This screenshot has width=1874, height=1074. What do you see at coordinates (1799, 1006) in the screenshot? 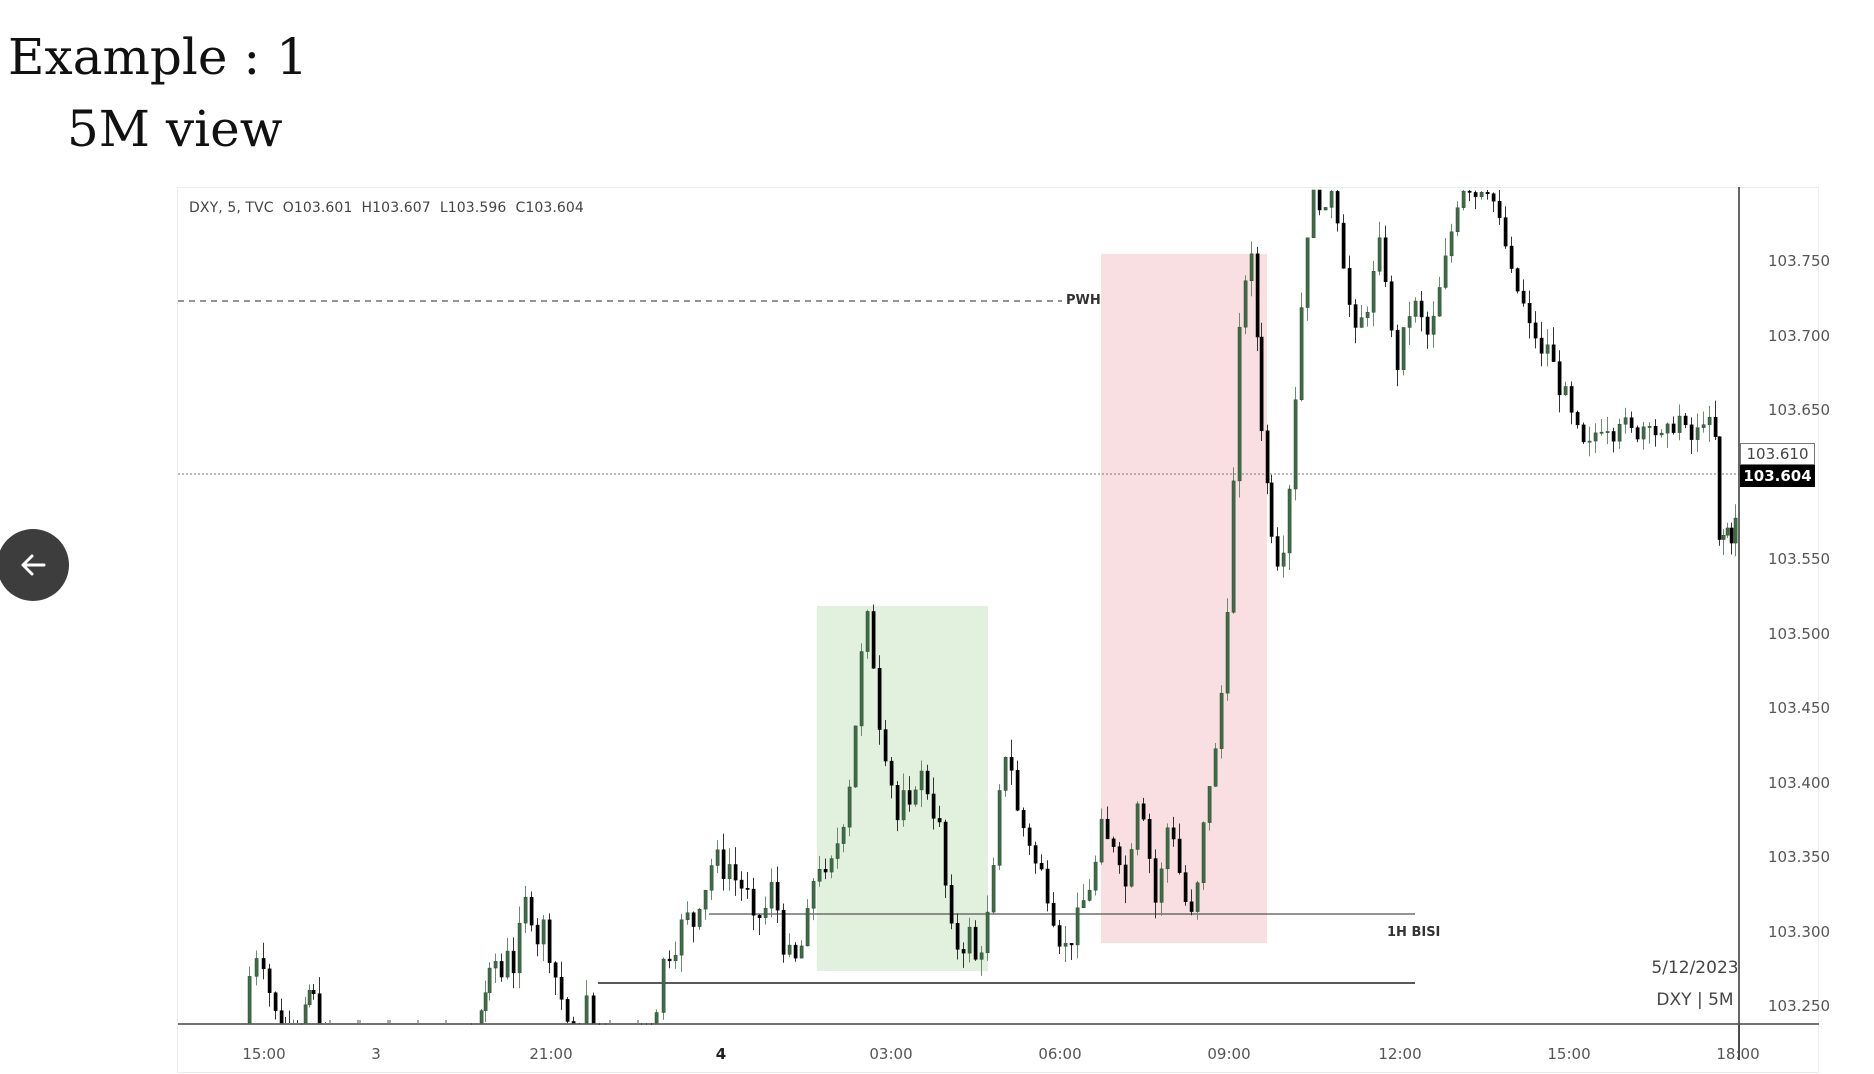
I see `price-tick-label: 103.250` at bounding box center [1799, 1006].